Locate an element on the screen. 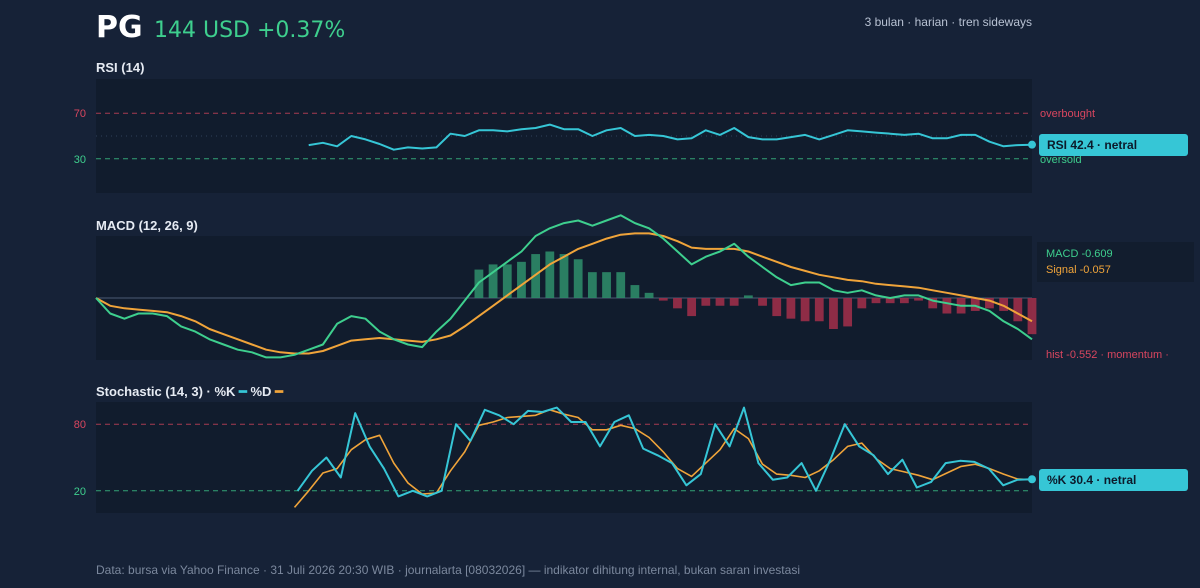  stoch-panel-bg is located at coordinates (564, 457).